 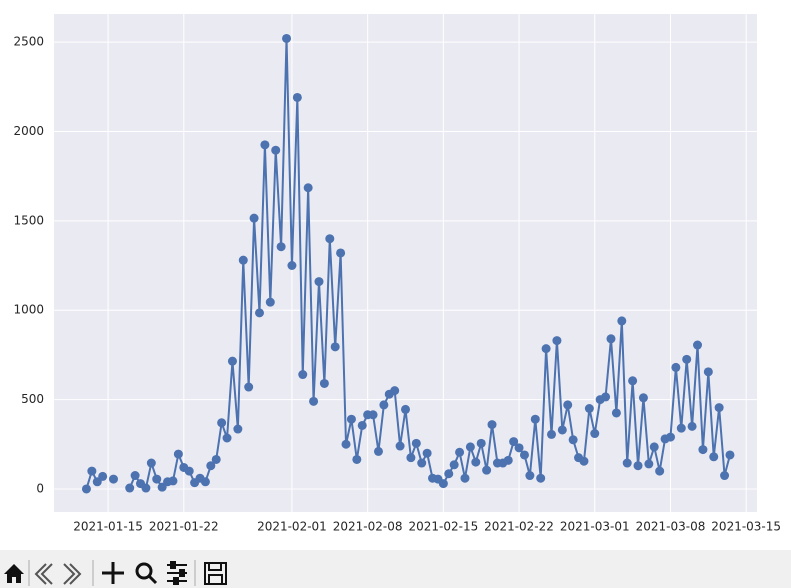 What do you see at coordinates (43, 574) in the screenshot?
I see `back-button` at bounding box center [43, 574].